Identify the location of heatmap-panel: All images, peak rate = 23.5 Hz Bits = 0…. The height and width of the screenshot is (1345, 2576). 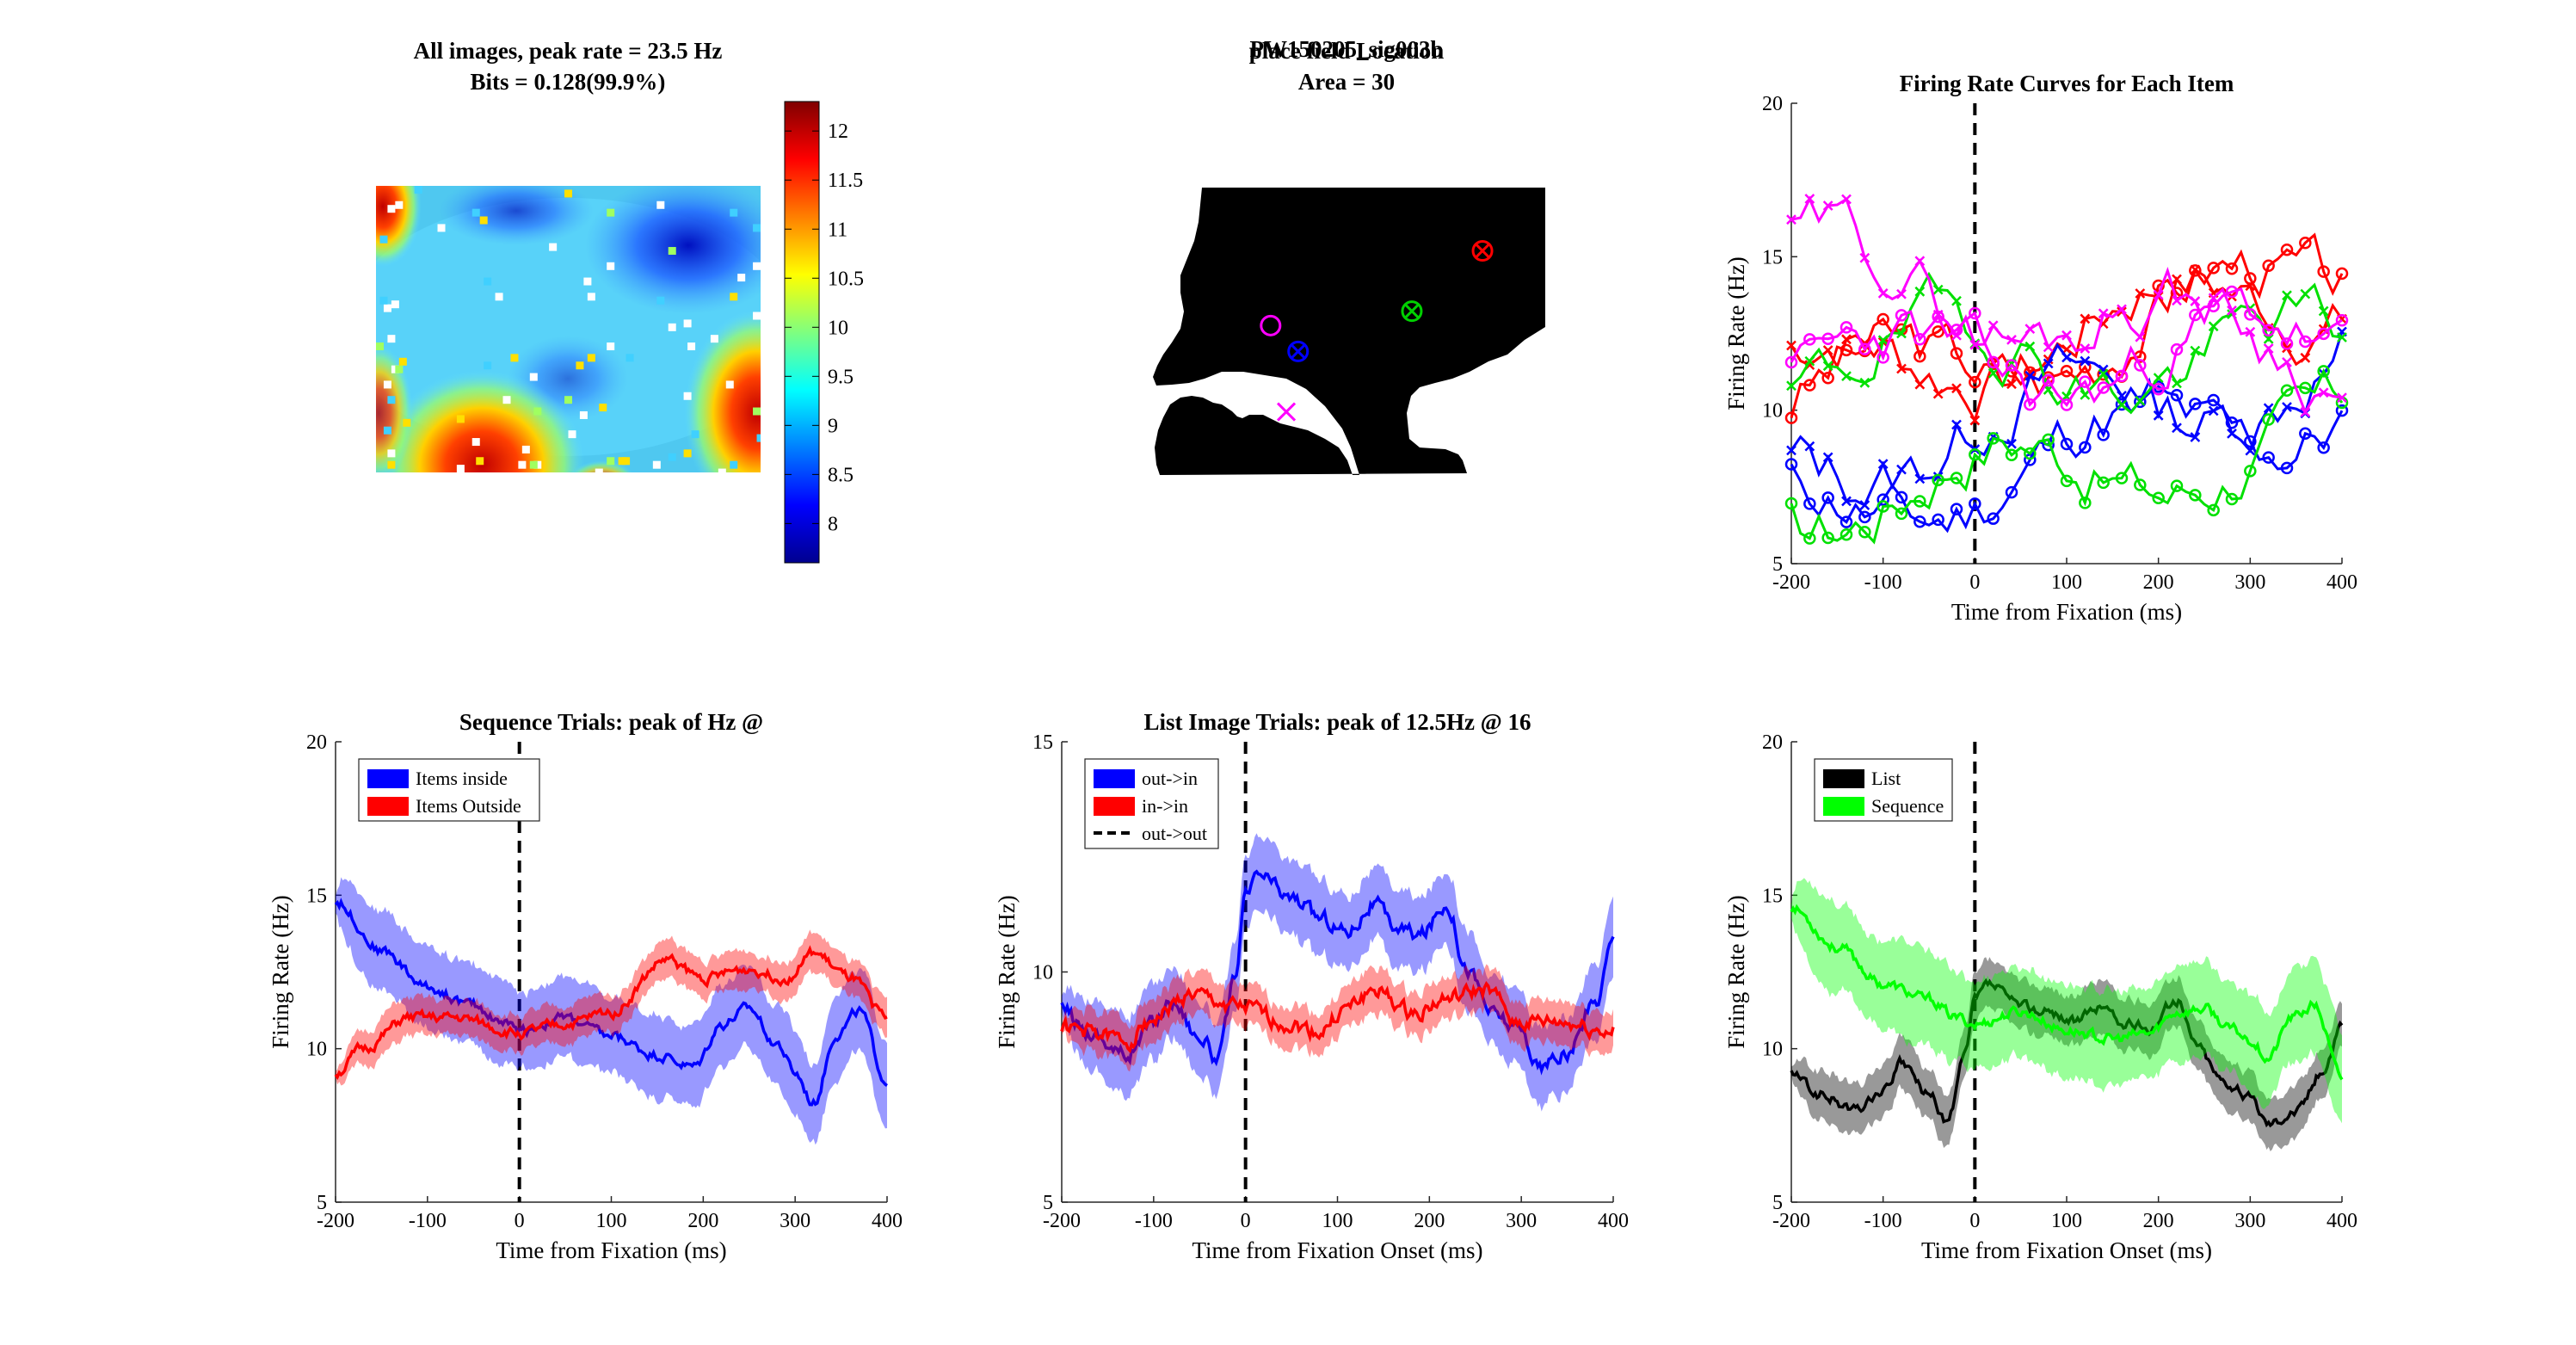
(604, 300).